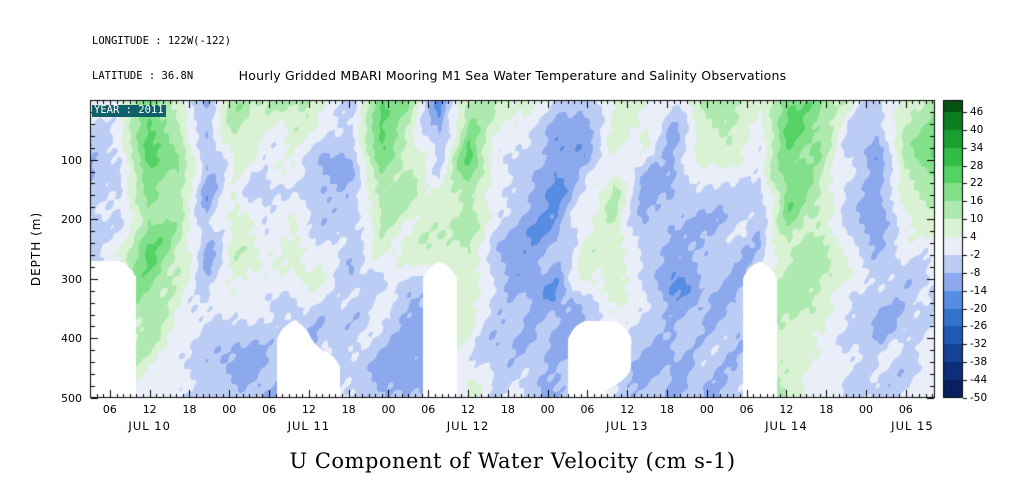 Image resolution: width=1009 pixels, height=504 pixels. What do you see at coordinates (129, 110) in the screenshot?
I see `year-text: YEAR : 2011` at bounding box center [129, 110].